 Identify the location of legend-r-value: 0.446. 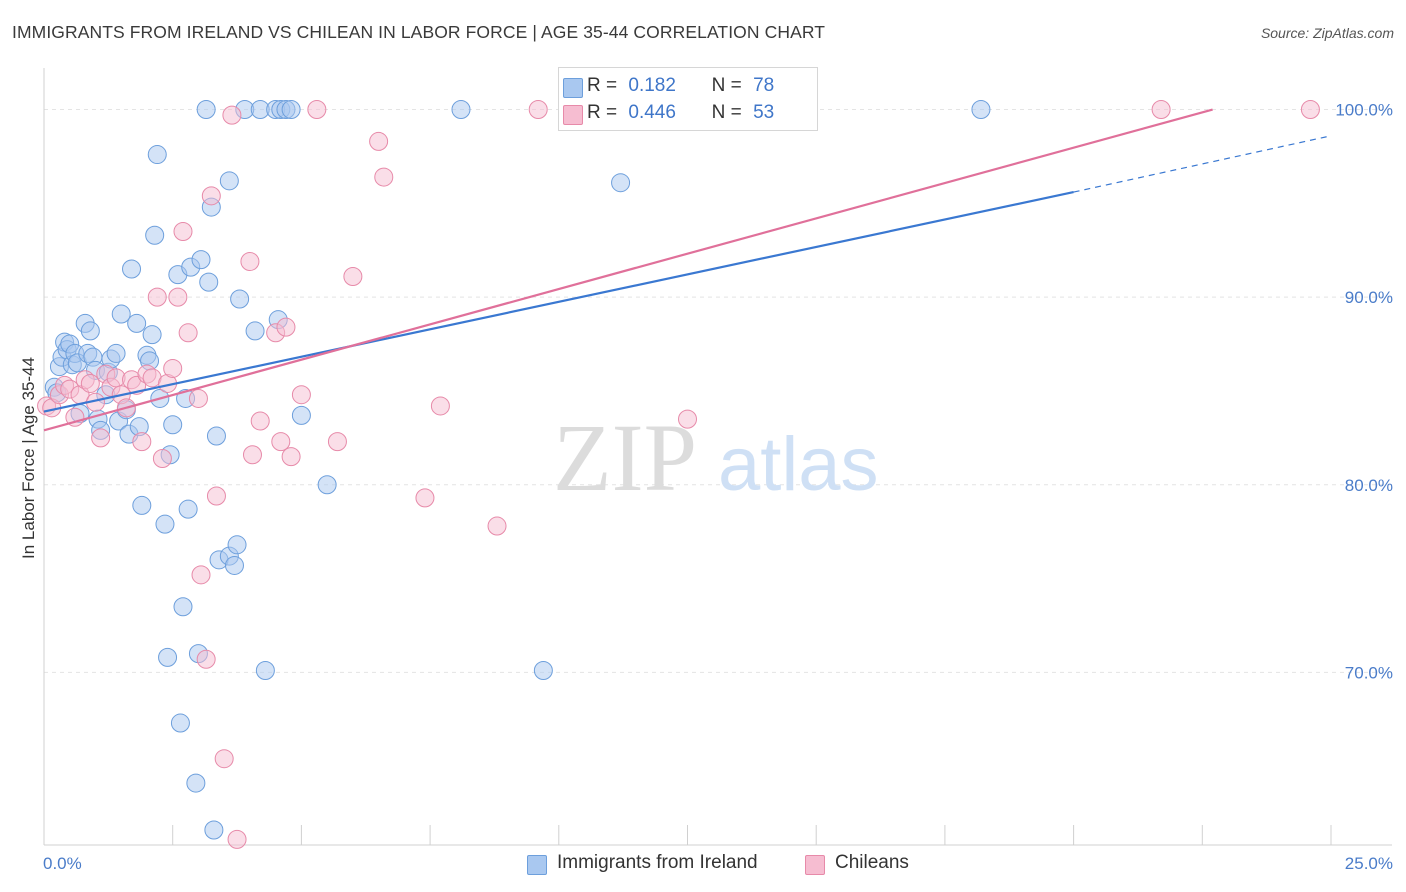
(652, 112).